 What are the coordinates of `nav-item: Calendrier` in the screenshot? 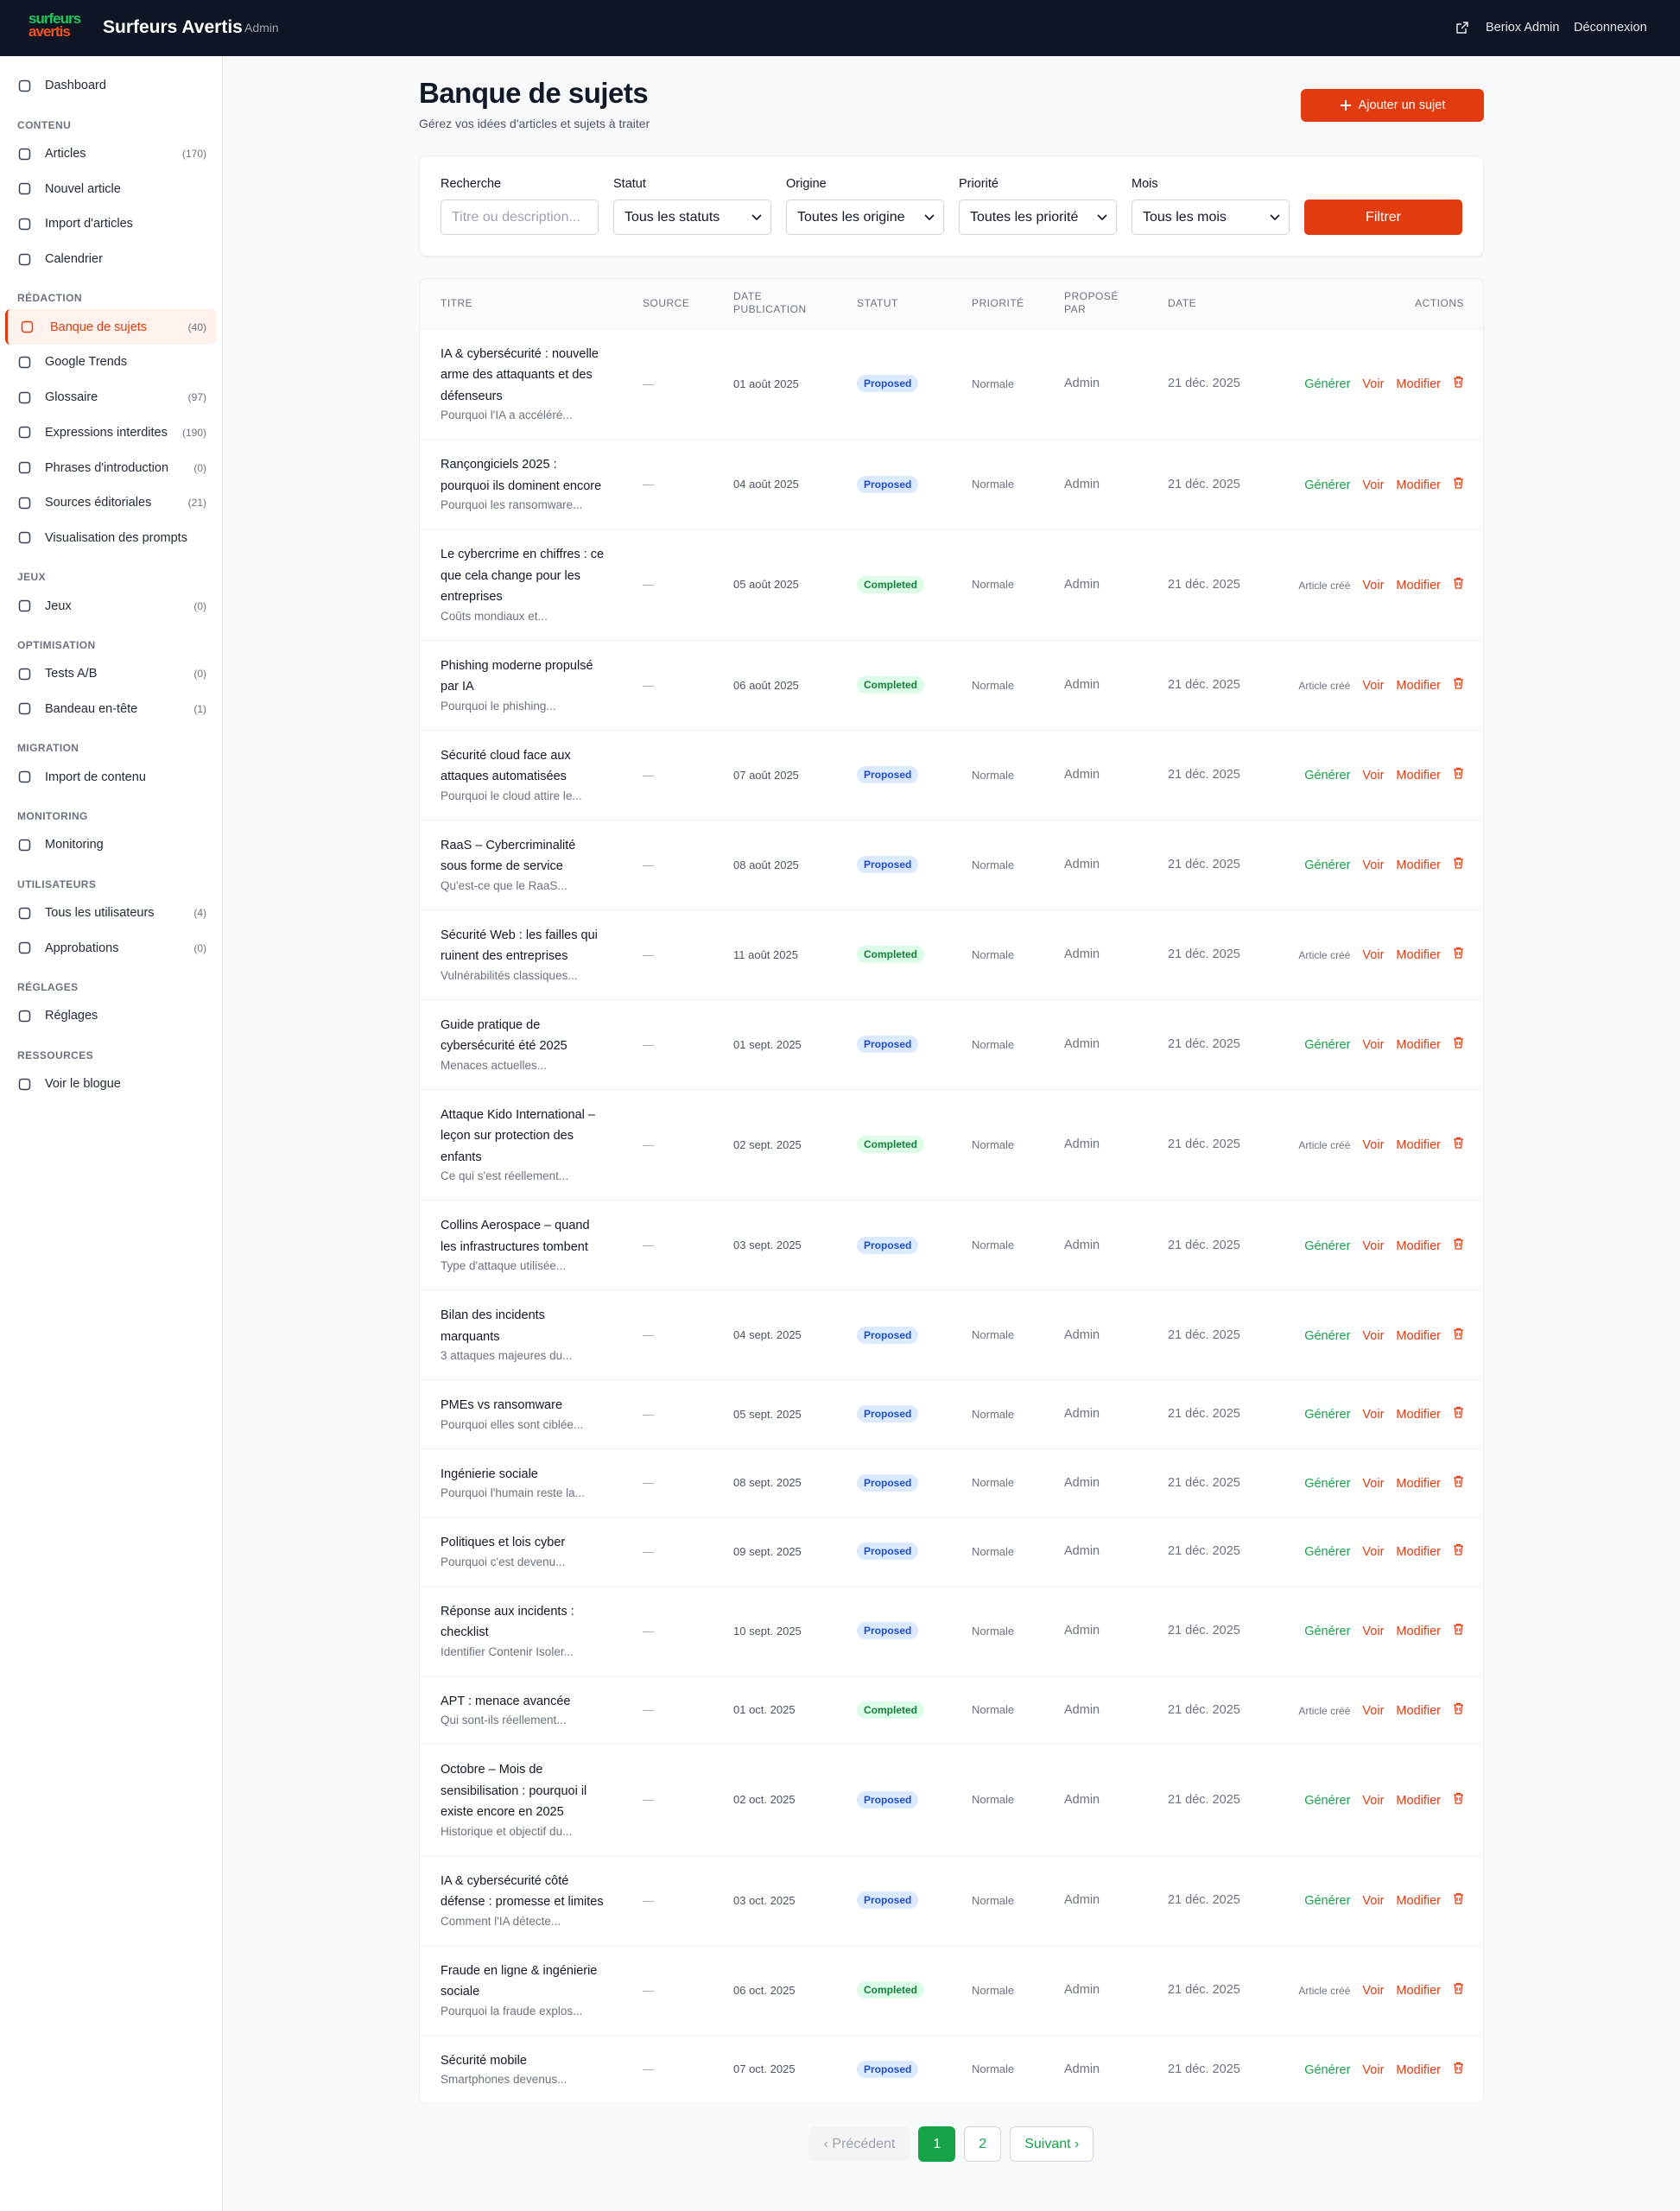 It's located at (111, 259).